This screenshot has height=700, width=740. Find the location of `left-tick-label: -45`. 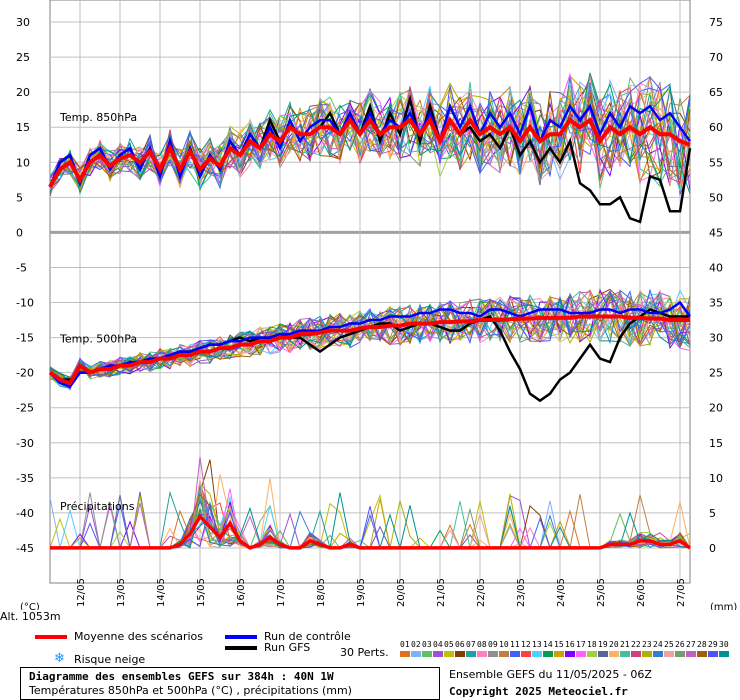

left-tick-label: -45 is located at coordinates (25, 548).